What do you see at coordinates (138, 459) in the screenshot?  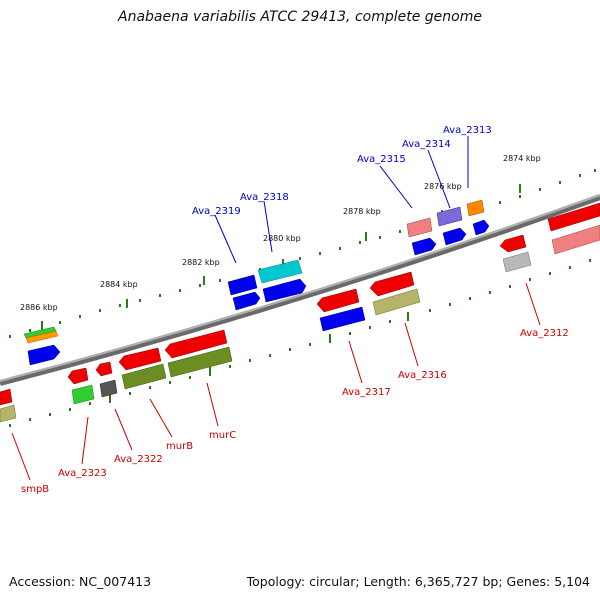 I see `gene-label: Ava_2322` at bounding box center [138, 459].